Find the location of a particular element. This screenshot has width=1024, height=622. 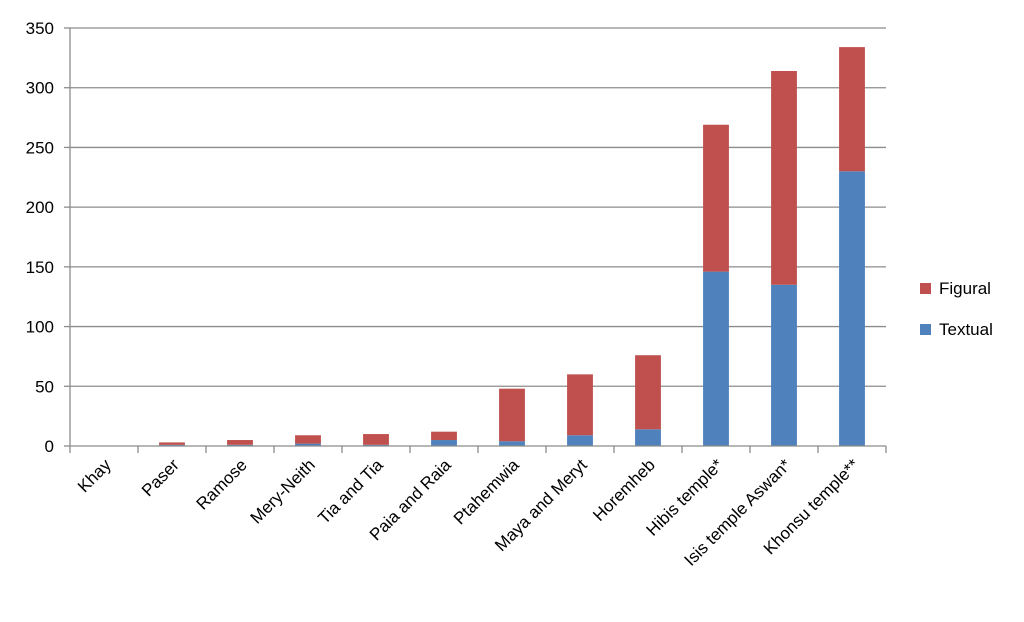

x-category-label: Mery-Neith is located at coordinates (283, 491).